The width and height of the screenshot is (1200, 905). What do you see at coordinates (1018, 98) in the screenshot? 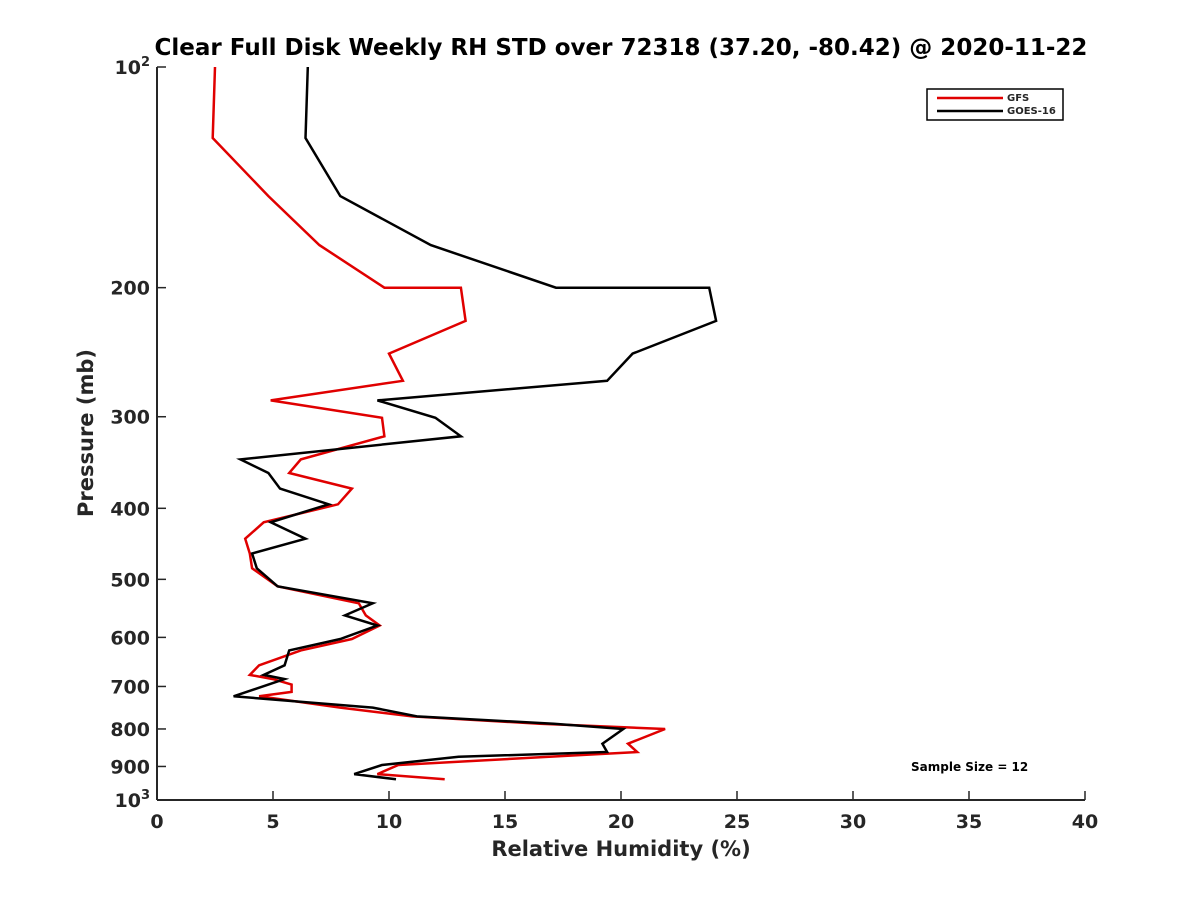
I see `legend-label-gfs: GFS` at bounding box center [1018, 98].